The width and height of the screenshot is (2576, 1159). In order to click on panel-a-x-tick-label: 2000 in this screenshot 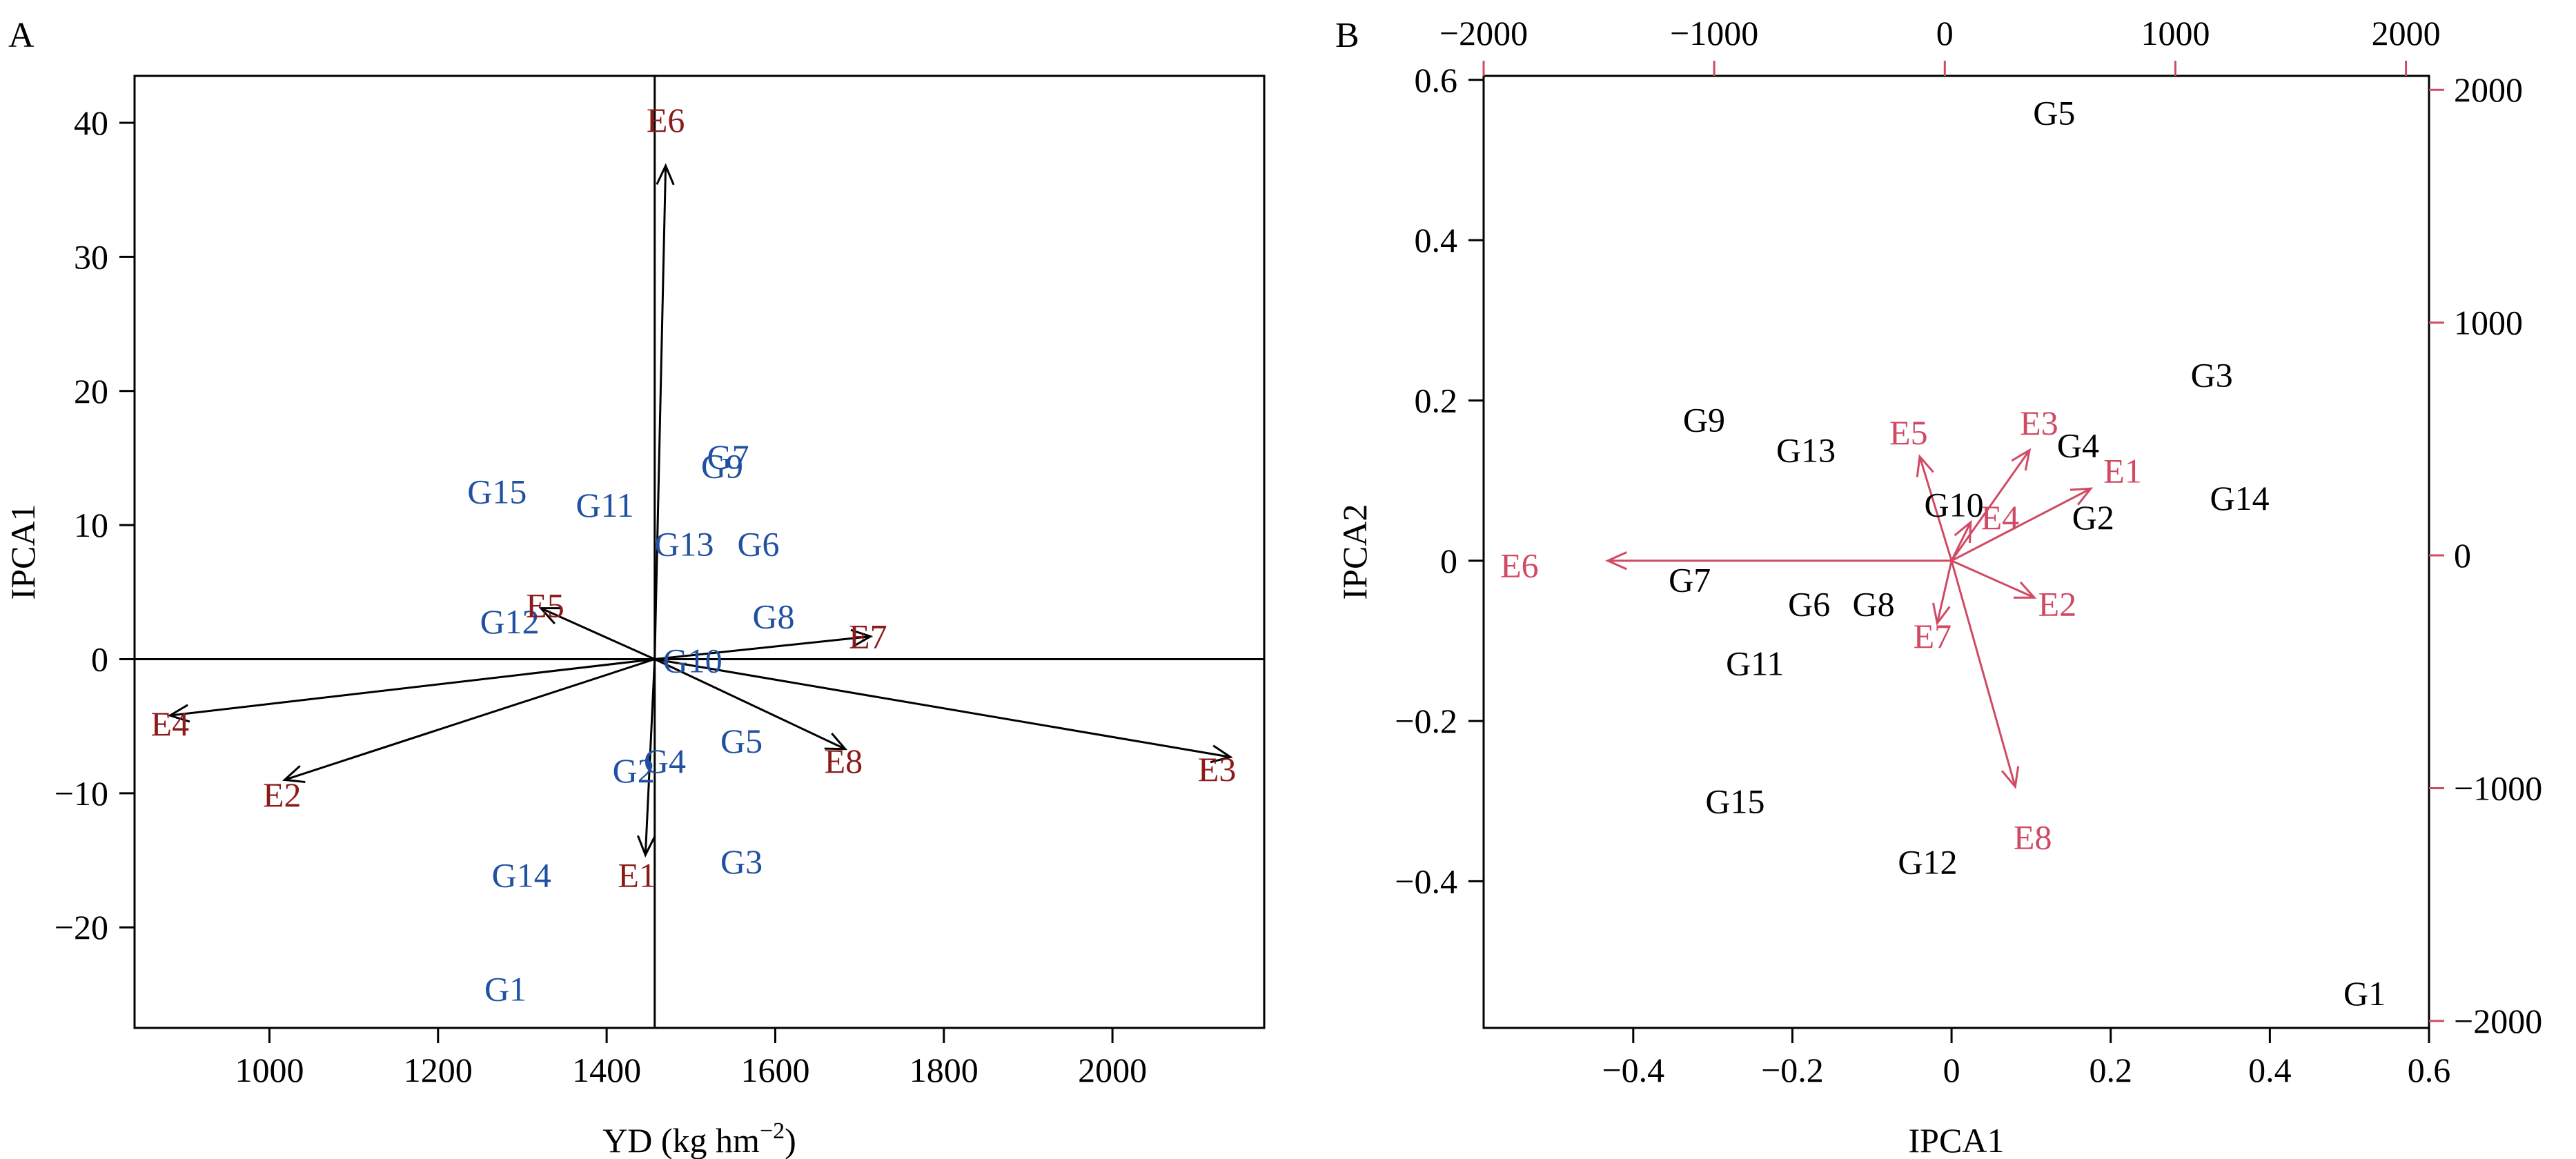, I will do `click(1112, 1070)`.